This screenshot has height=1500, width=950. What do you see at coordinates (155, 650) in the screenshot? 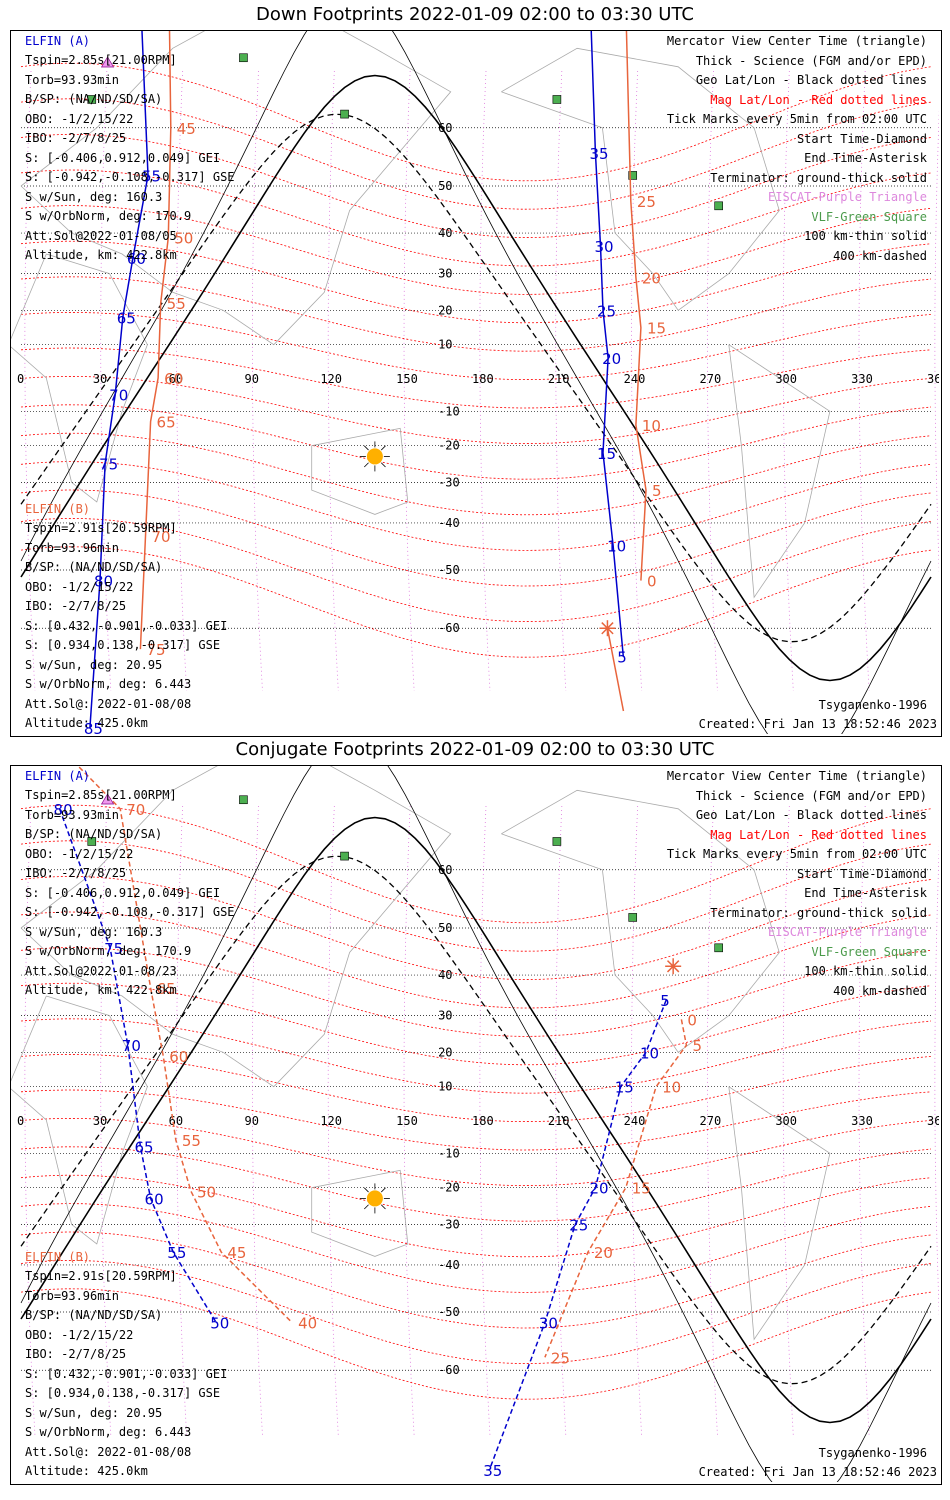
I see `elfin-b-time-label: 75` at bounding box center [155, 650].